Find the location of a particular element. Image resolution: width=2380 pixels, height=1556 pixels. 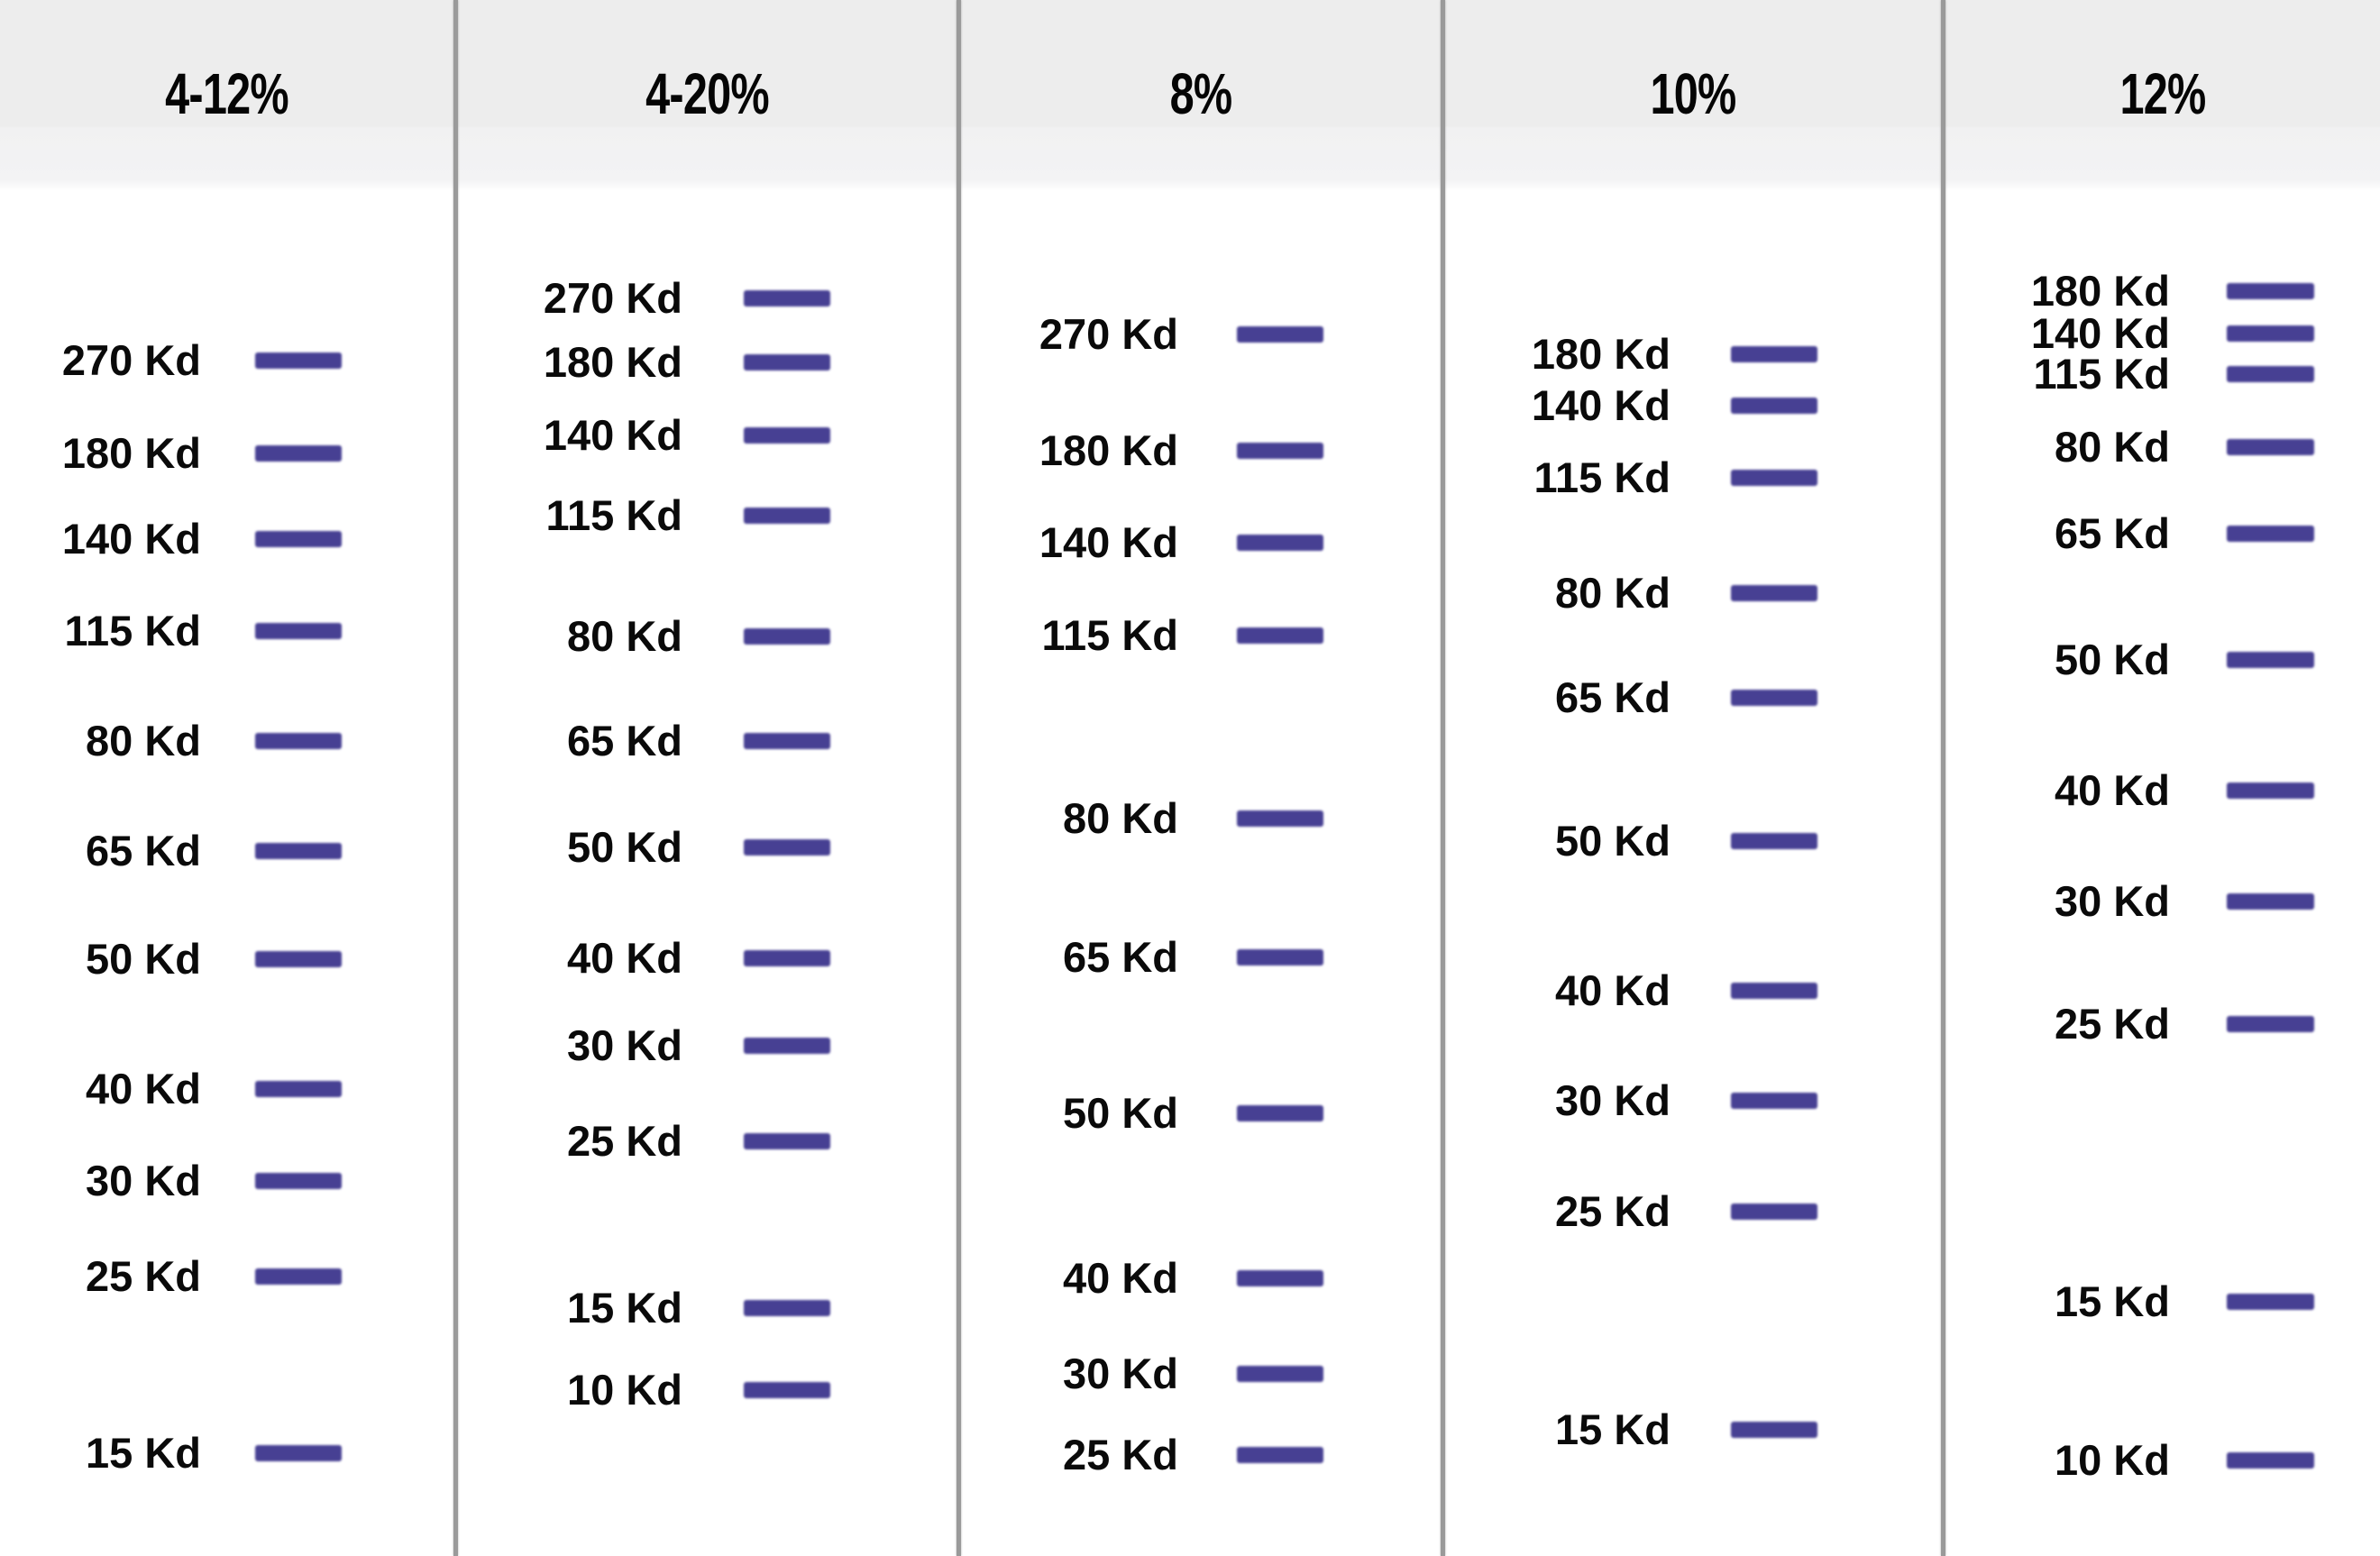

lane-header-10pct: 10% is located at coordinates (1693, 93).